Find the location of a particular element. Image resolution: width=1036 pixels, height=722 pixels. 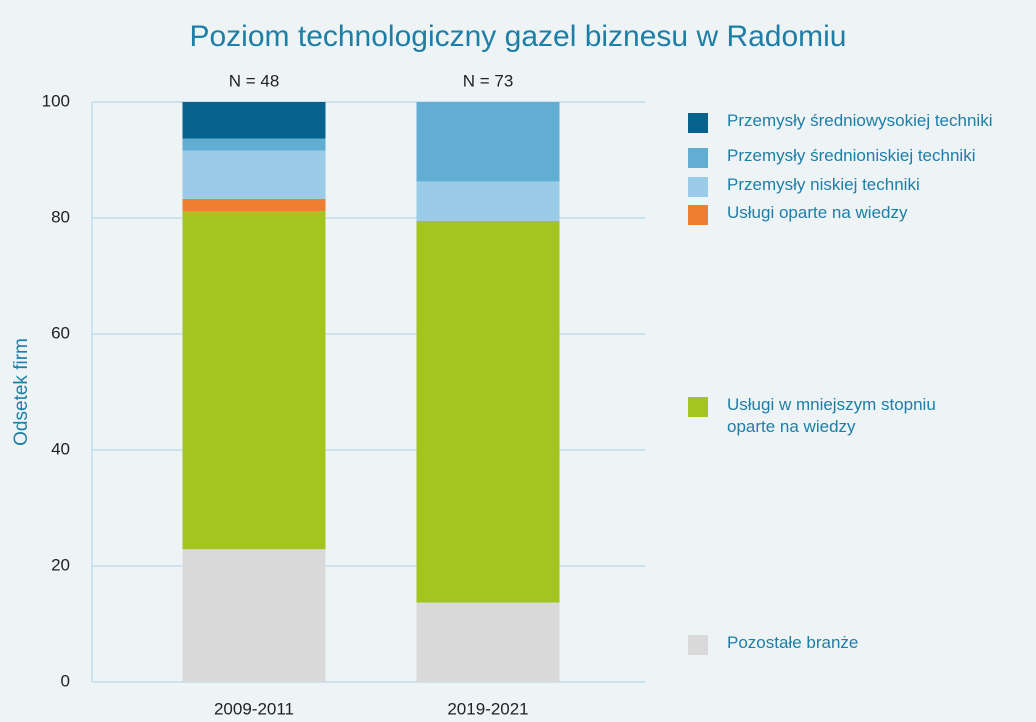

y-tick-label: 20 is located at coordinates (60, 564).